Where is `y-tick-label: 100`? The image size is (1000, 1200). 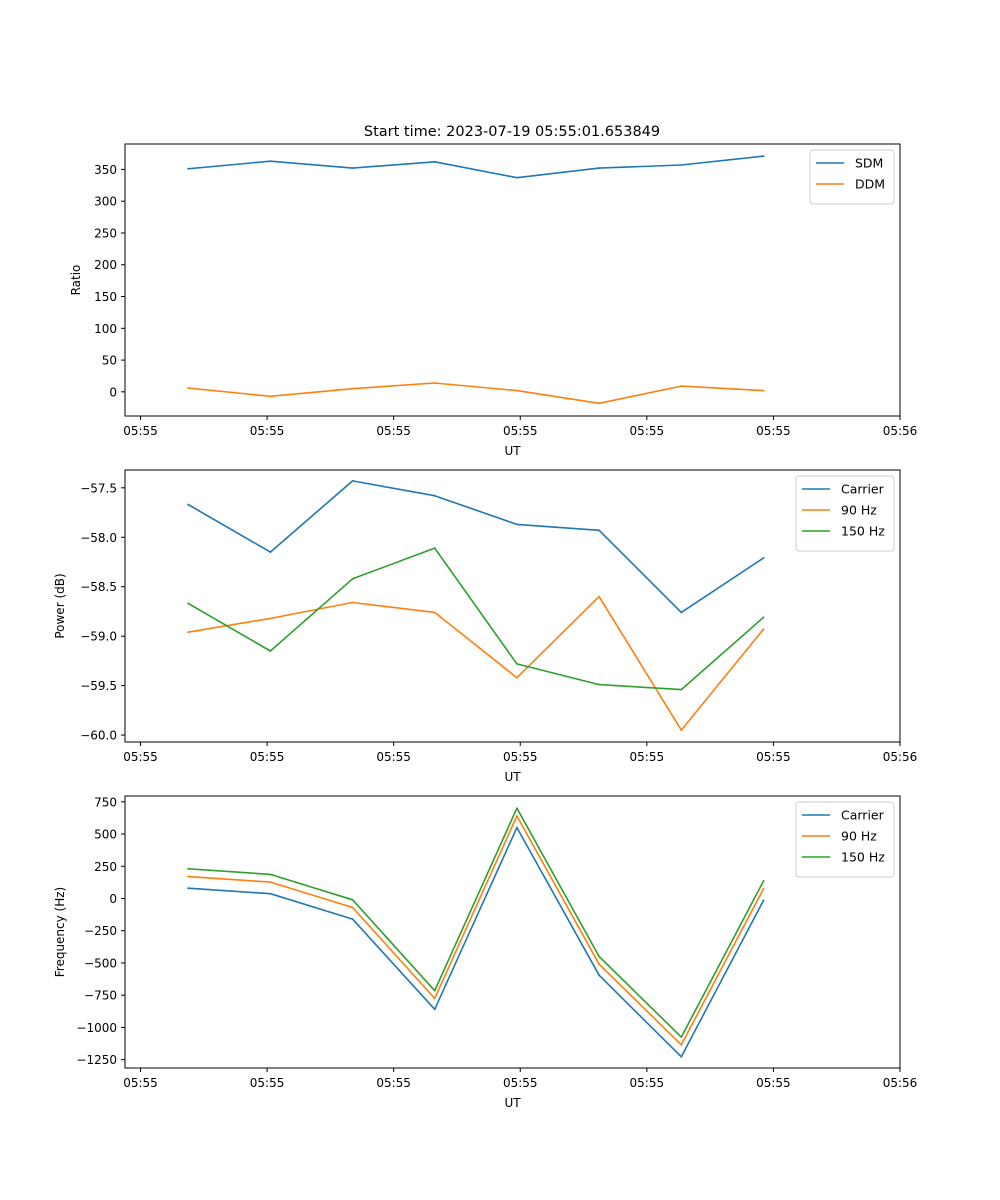
y-tick-label: 100 is located at coordinates (105, 329).